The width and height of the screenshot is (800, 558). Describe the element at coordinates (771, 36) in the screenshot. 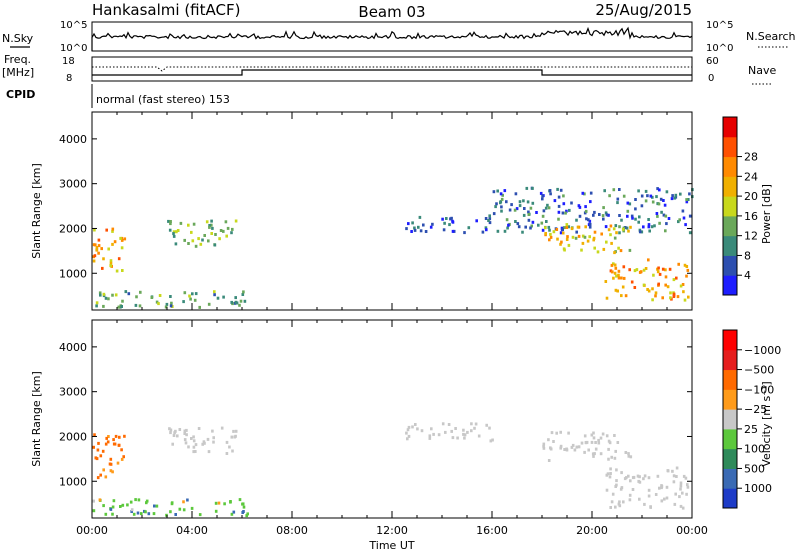

I see `nsearch-label: N.Search` at that location.